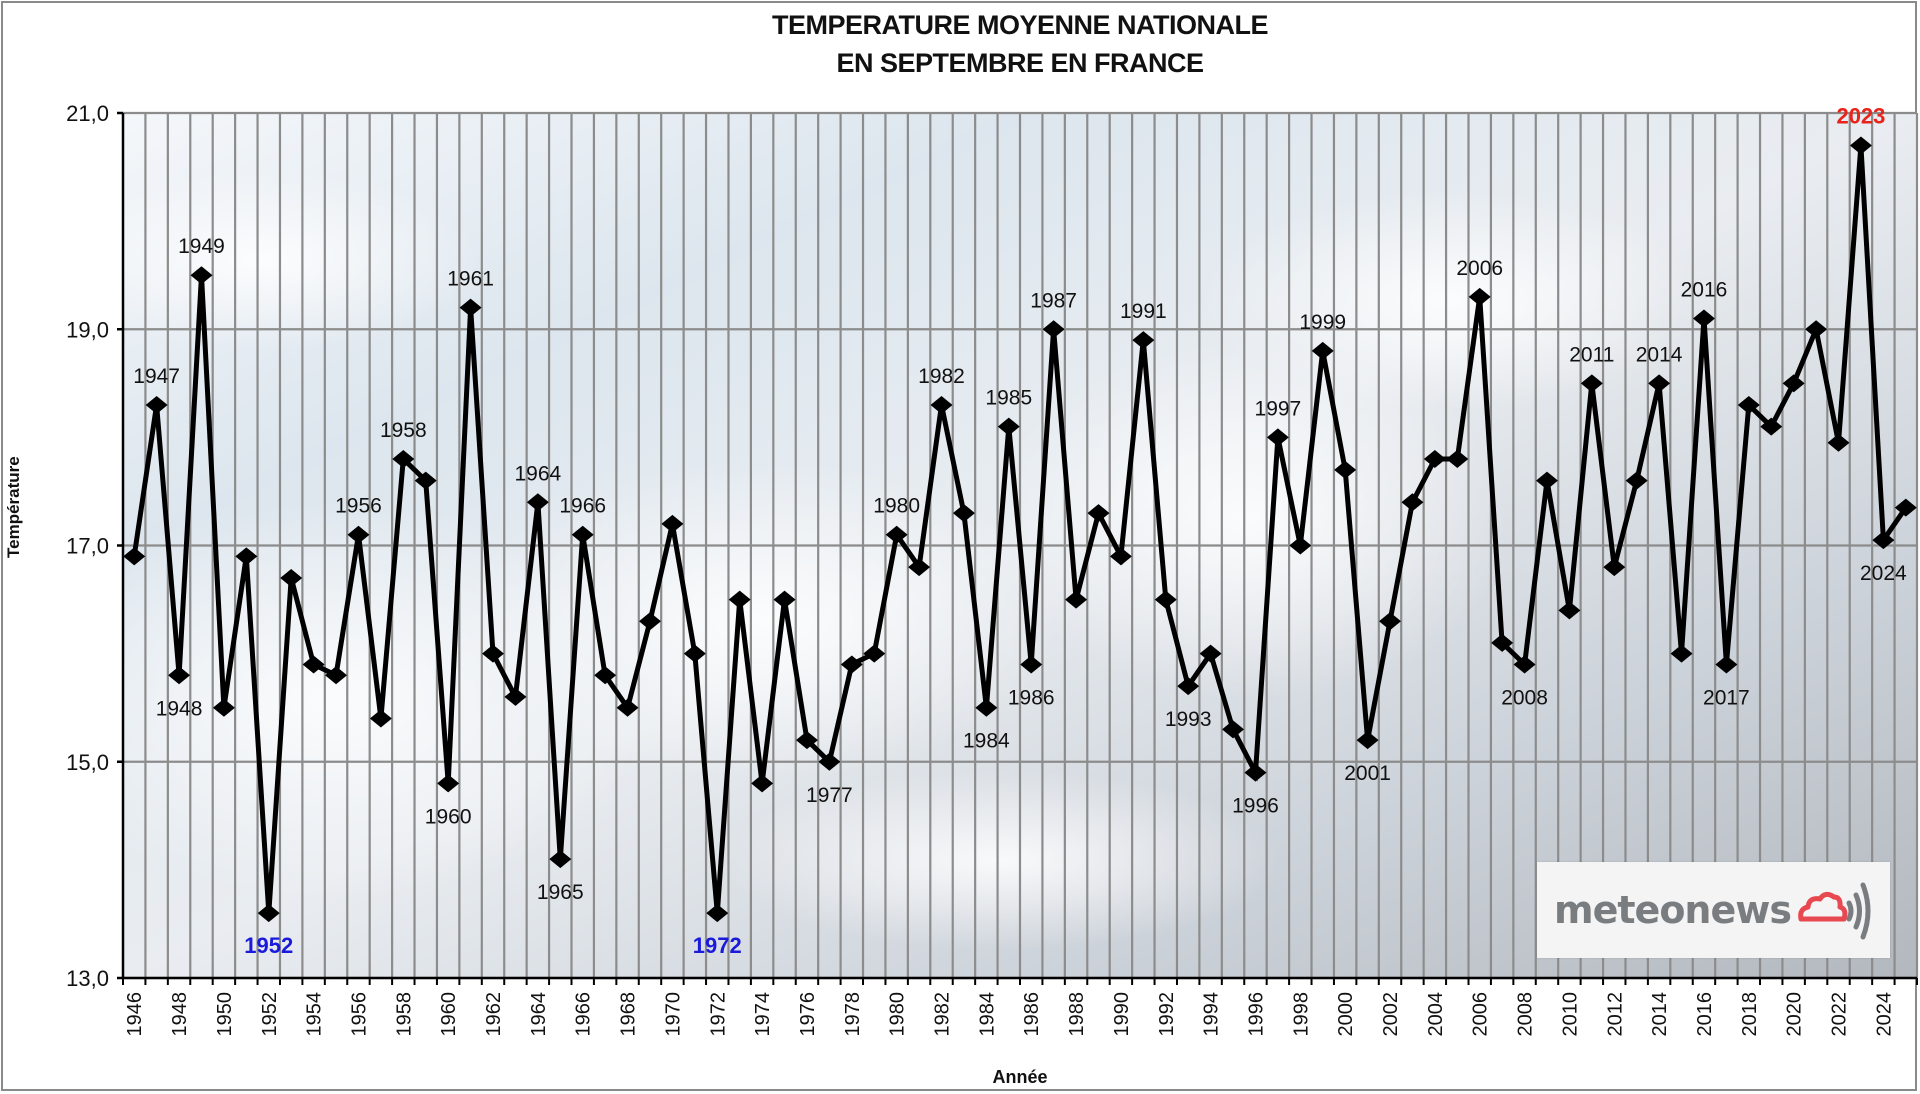 This screenshot has height=1094, width=1920. What do you see at coordinates (943, 1014) in the screenshot?
I see `x-tick-label: 1982` at bounding box center [943, 1014].